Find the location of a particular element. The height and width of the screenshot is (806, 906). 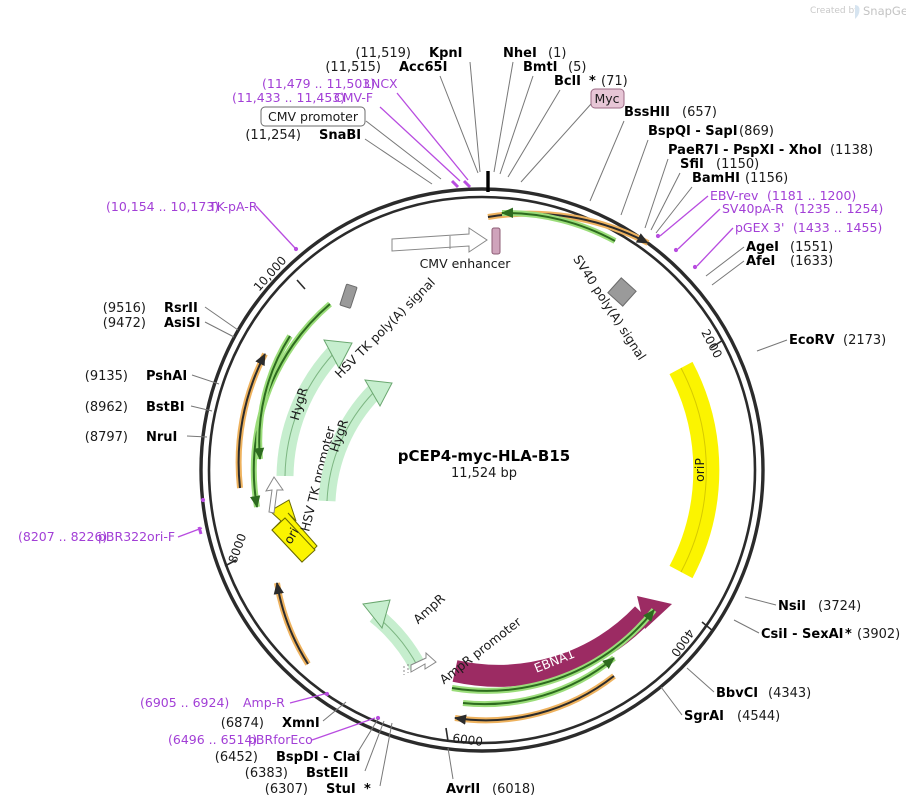

primer-range: (11,433 .. 11,453) is located at coordinates (288, 97).